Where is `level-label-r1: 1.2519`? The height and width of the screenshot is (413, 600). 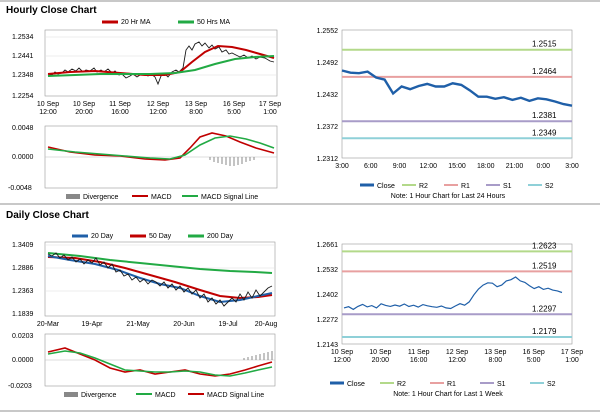
level-label-r1: 1.2519 is located at coordinates (544, 265).